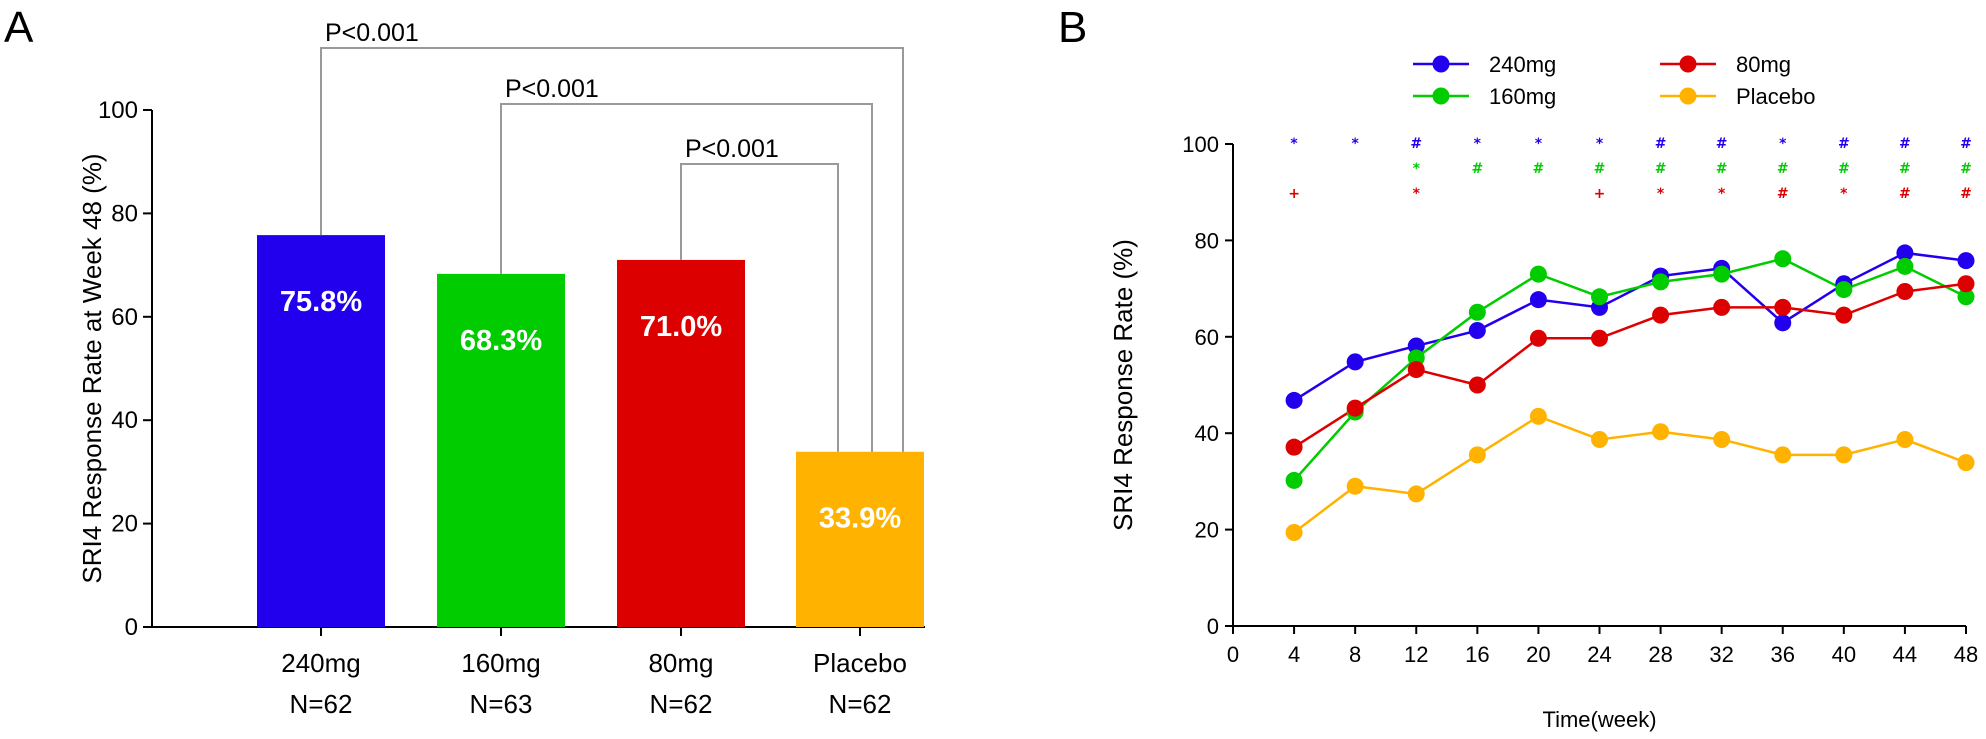 This screenshot has width=1986, height=739. What do you see at coordinates (1966, 654) in the screenshot?
I see `x-tick-label: 48` at bounding box center [1966, 654].